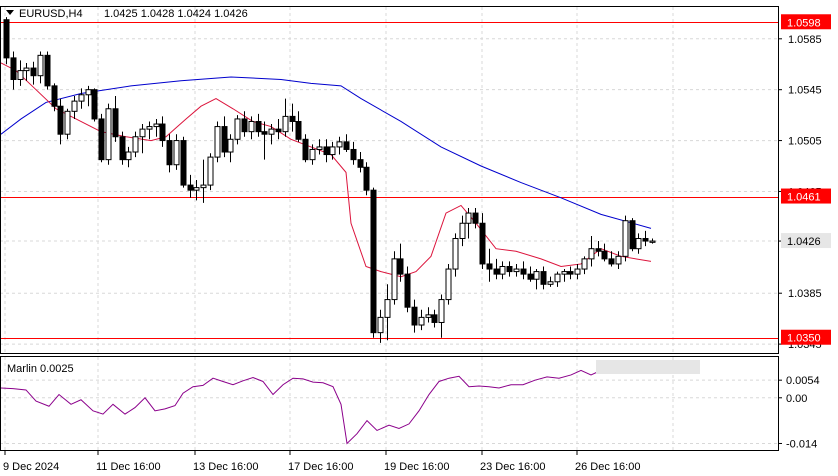  Describe the element at coordinates (416, 467) in the screenshot. I see `time-tick-label-4: 19 Dec 16:00` at that location.